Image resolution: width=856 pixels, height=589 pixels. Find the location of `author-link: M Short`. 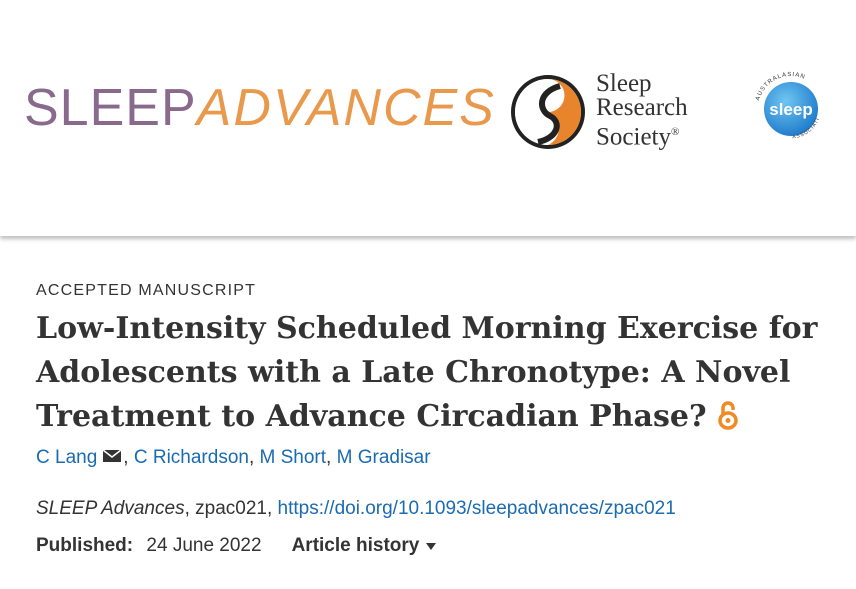

author-link: M Short is located at coordinates (293, 457).